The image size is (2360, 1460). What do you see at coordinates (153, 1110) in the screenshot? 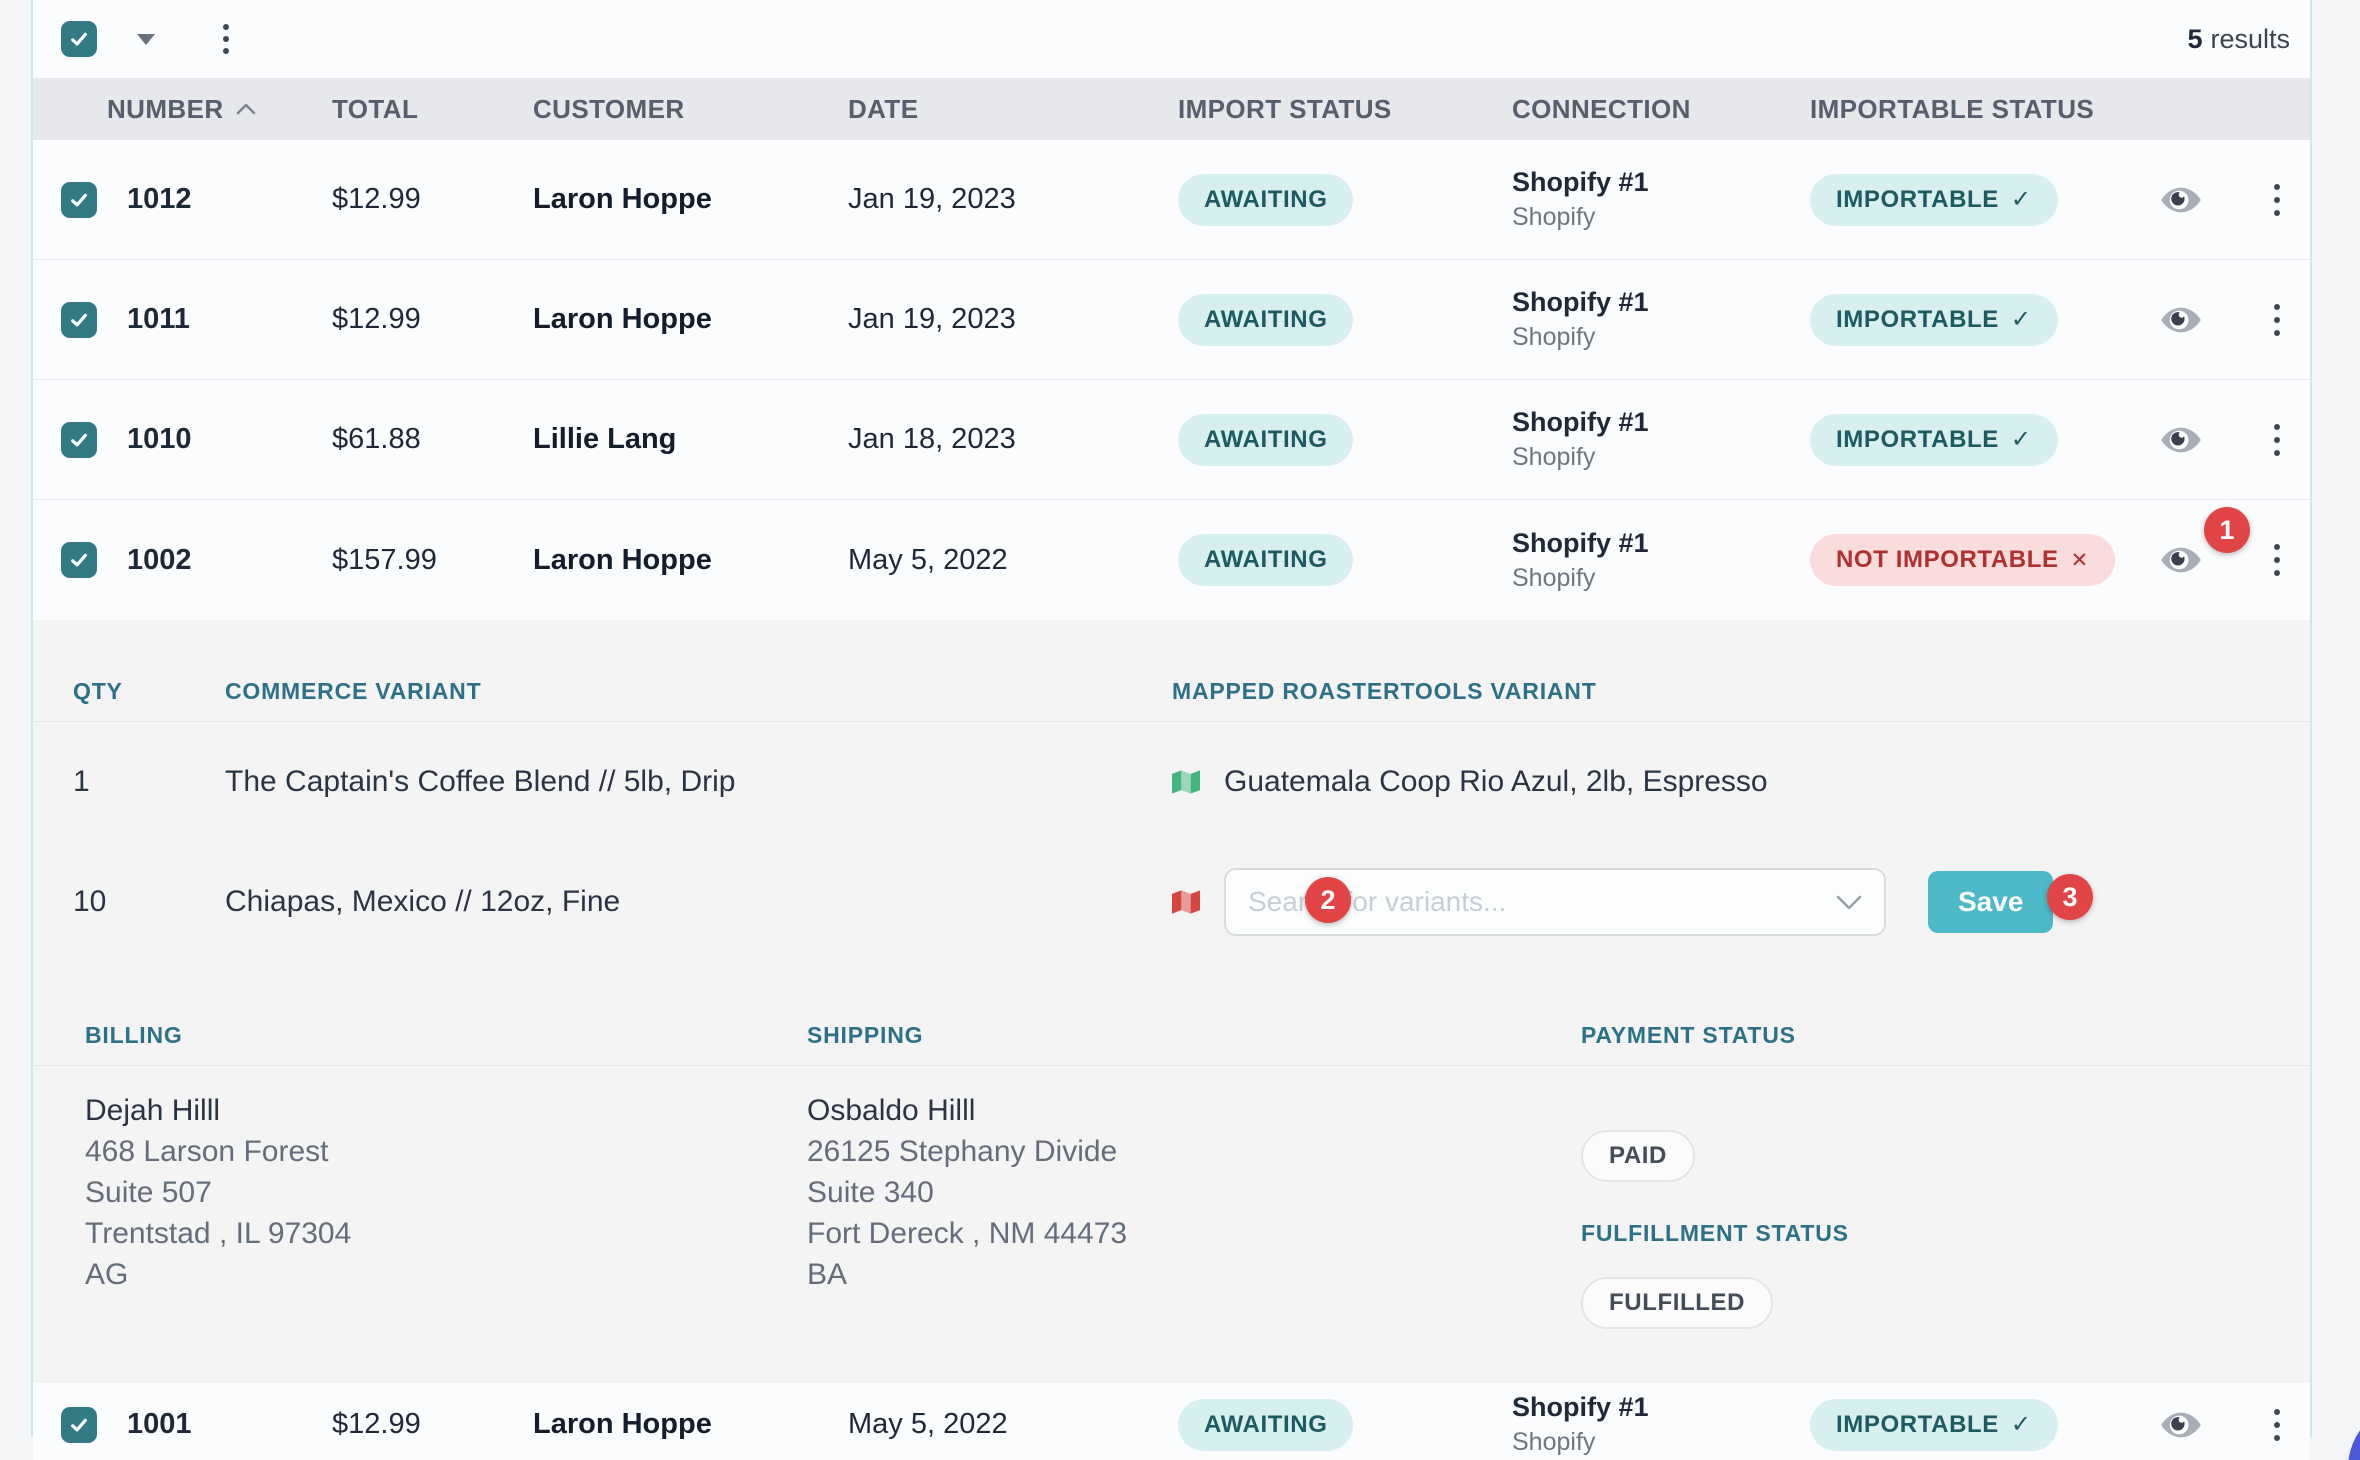
I see `billing-name: Dejah Hilll` at bounding box center [153, 1110].